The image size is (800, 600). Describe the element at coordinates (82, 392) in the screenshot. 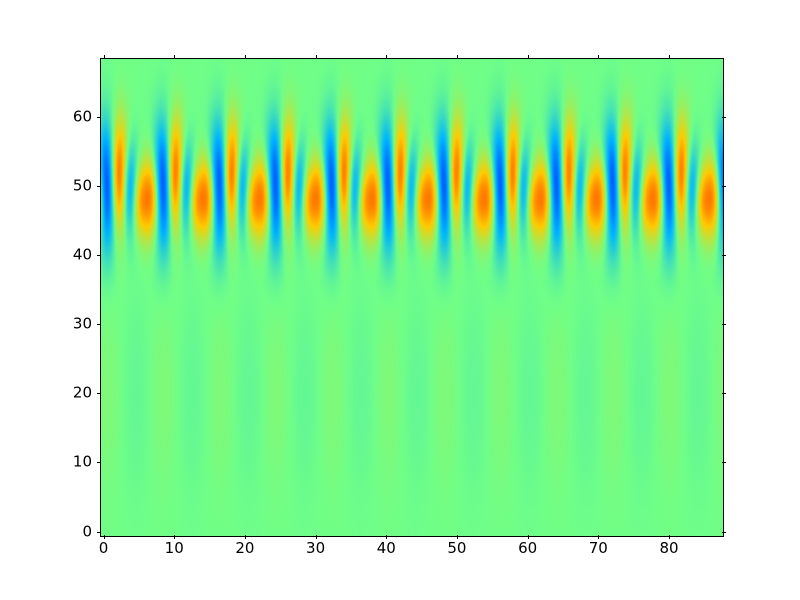

I see `y-tick-label: 20` at that location.